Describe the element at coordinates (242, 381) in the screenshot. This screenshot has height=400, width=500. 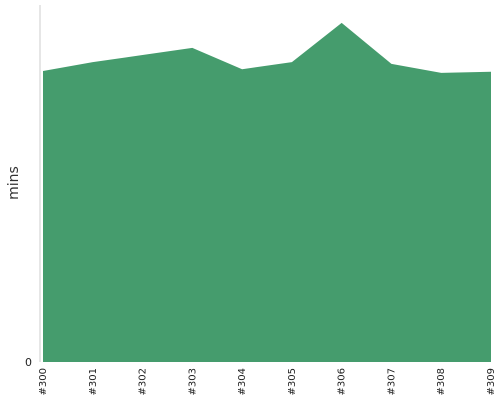
I see `x-tick-label: #304` at that location.